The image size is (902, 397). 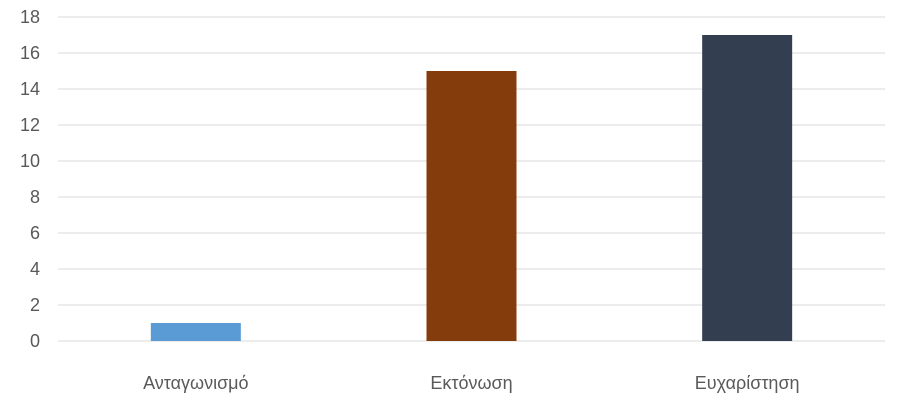 I want to click on x-category-label: Ευχαρίστηση, so click(x=747, y=383).